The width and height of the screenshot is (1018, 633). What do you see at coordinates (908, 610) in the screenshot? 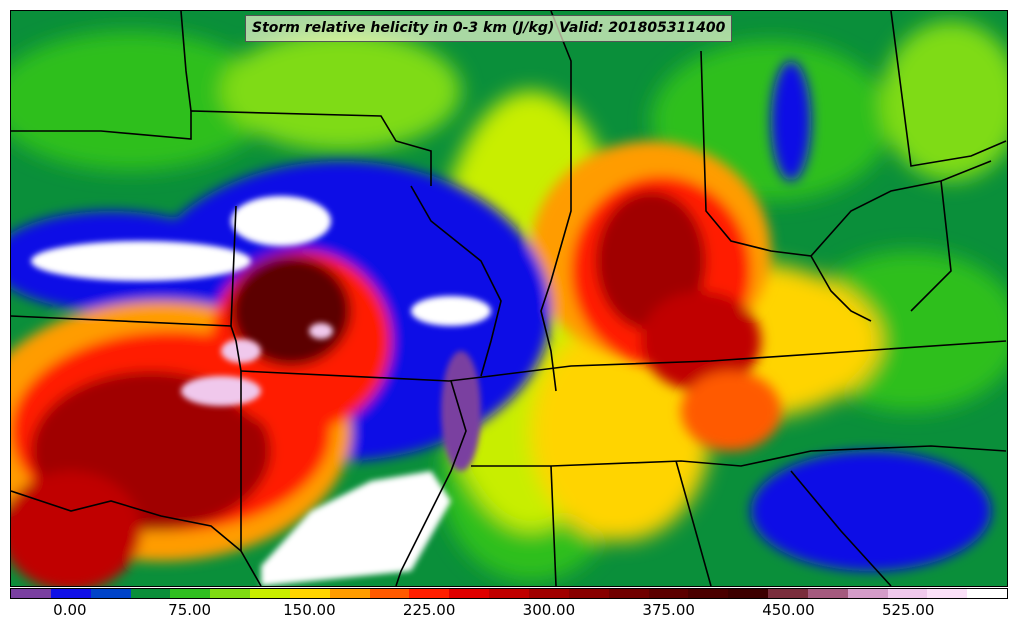
I see `colorbar-tick-label: 525.00` at bounding box center [908, 610].